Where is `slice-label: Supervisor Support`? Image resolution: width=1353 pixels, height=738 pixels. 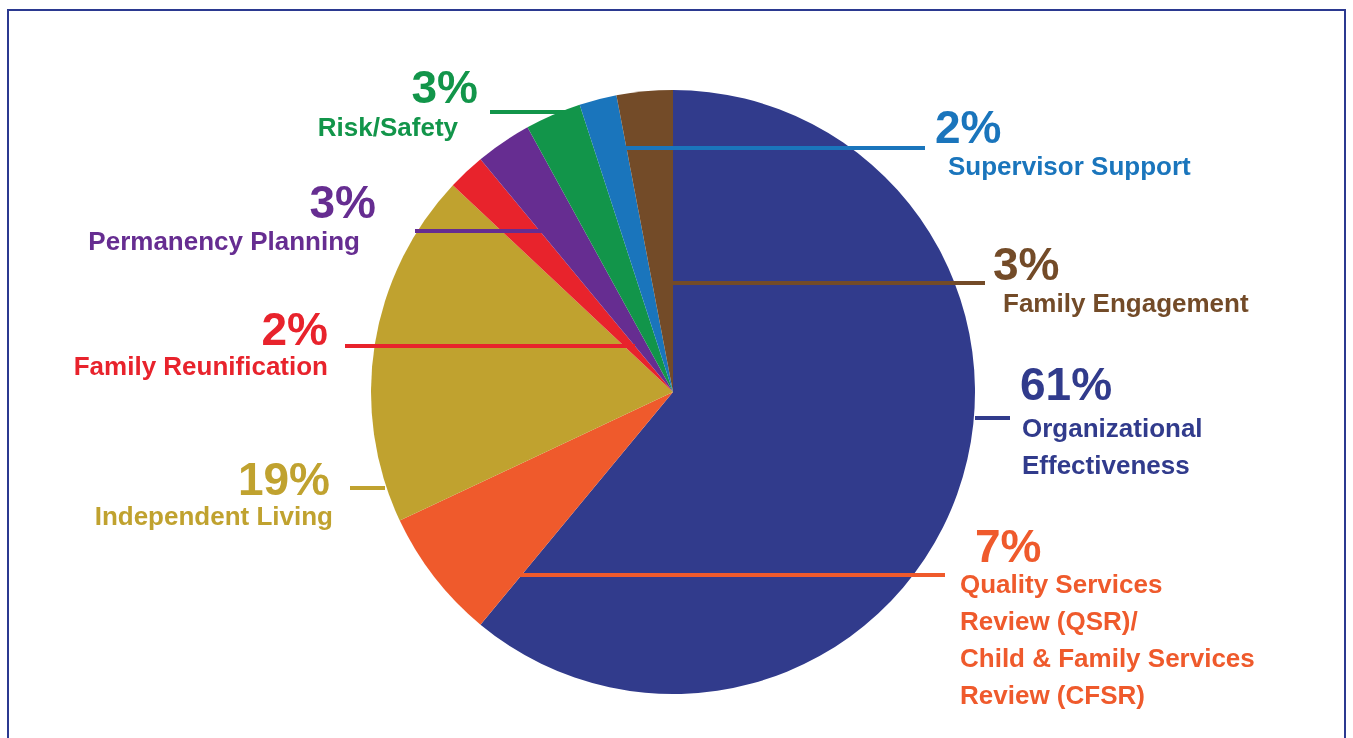
slice-label: Supervisor Support is located at coordinates (1070, 166).